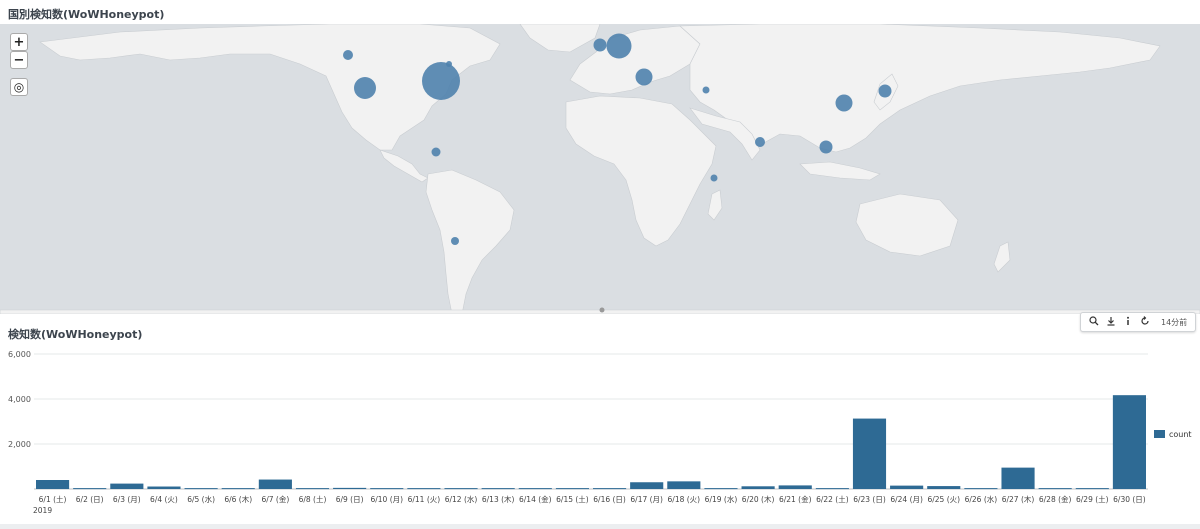  Describe the element at coordinates (981, 499) in the screenshot. I see `x-tick-label: 6/26 (水)` at that location.